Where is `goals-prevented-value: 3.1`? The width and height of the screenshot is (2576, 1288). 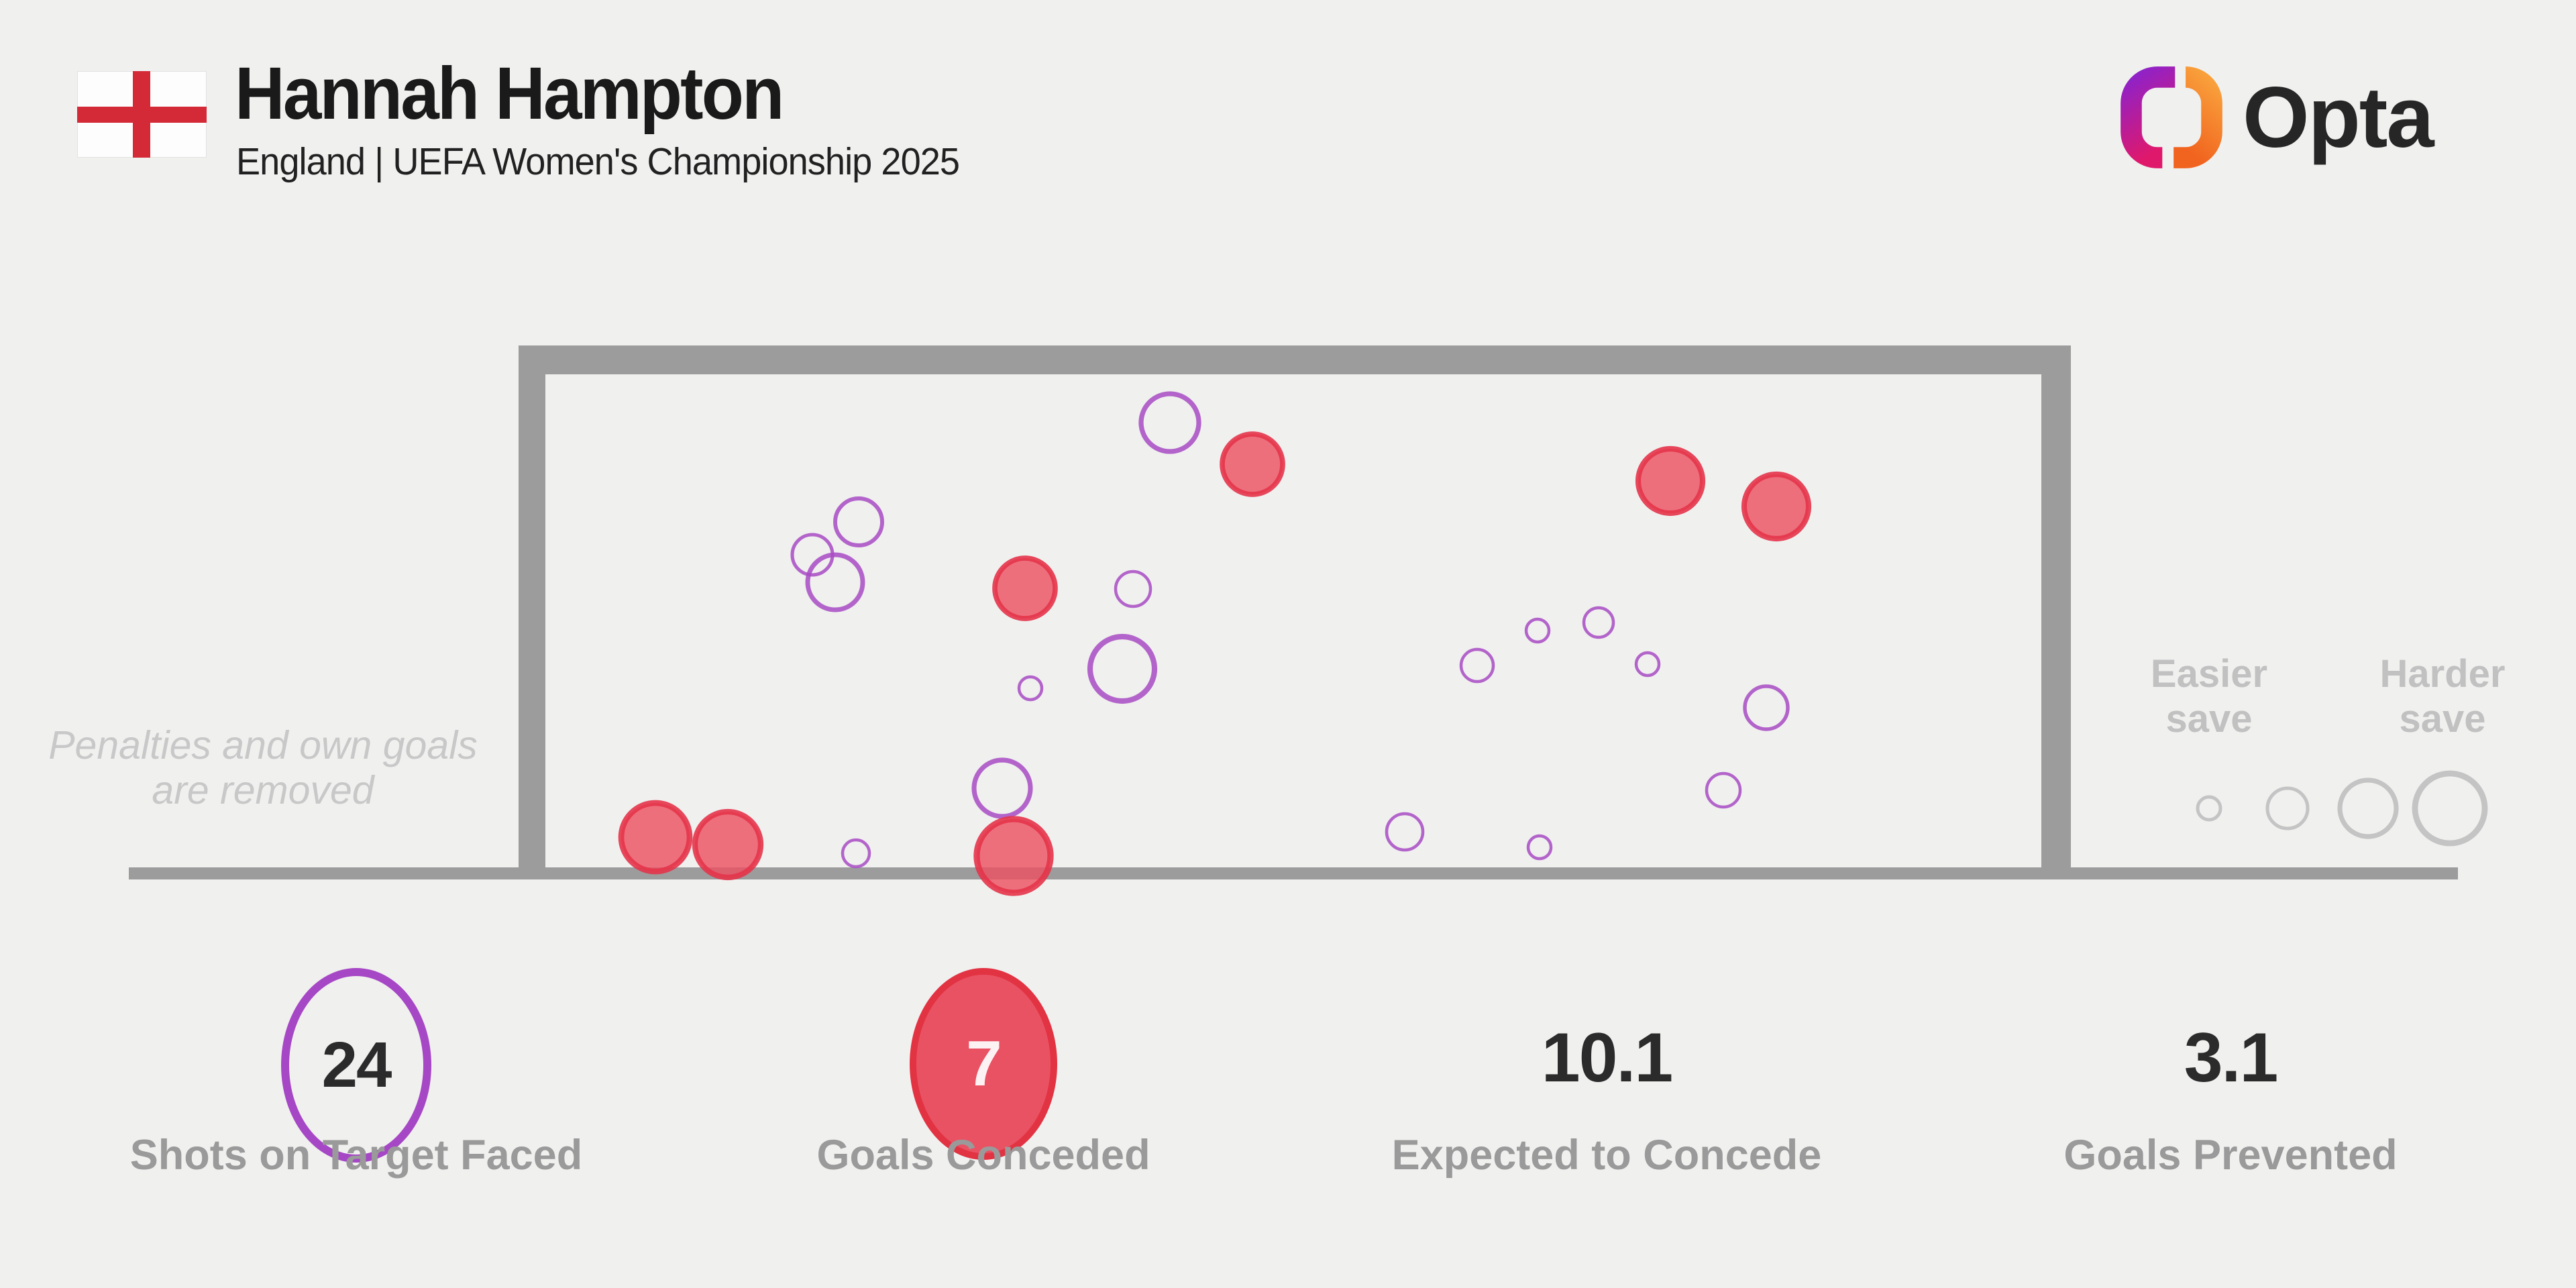 goals-prevented-value: 3.1 is located at coordinates (2231, 1058).